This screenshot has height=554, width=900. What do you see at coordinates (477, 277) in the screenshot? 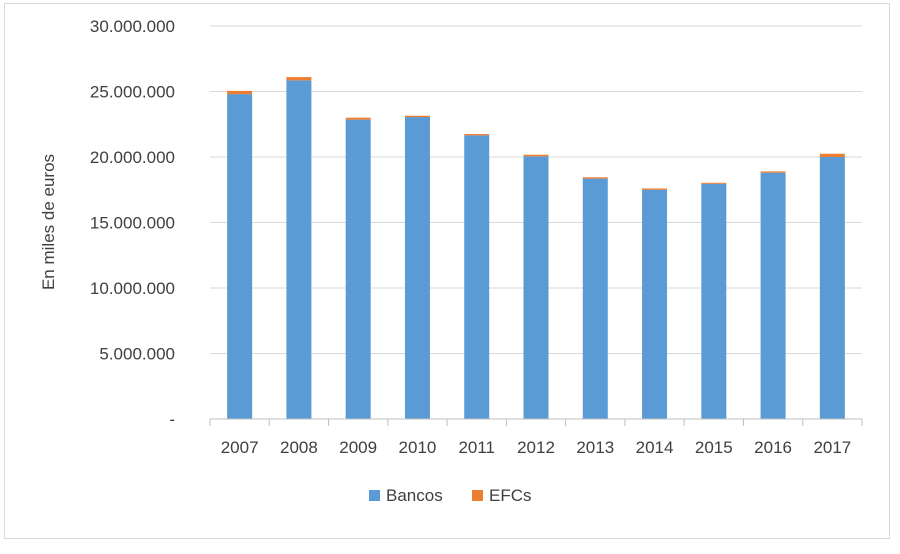
I see `bar-bancos-2011` at bounding box center [477, 277].